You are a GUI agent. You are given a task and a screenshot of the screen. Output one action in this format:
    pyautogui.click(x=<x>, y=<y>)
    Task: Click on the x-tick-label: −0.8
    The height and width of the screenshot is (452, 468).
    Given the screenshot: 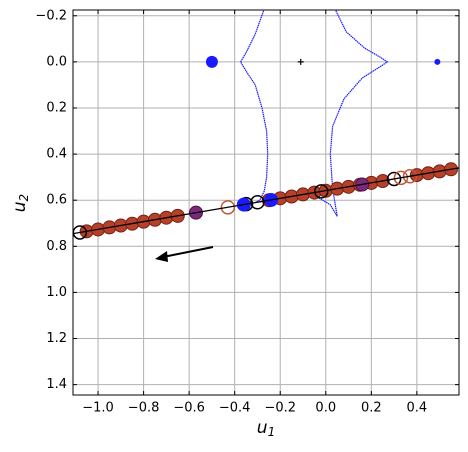 What is the action you would take?
    pyautogui.click(x=144, y=408)
    